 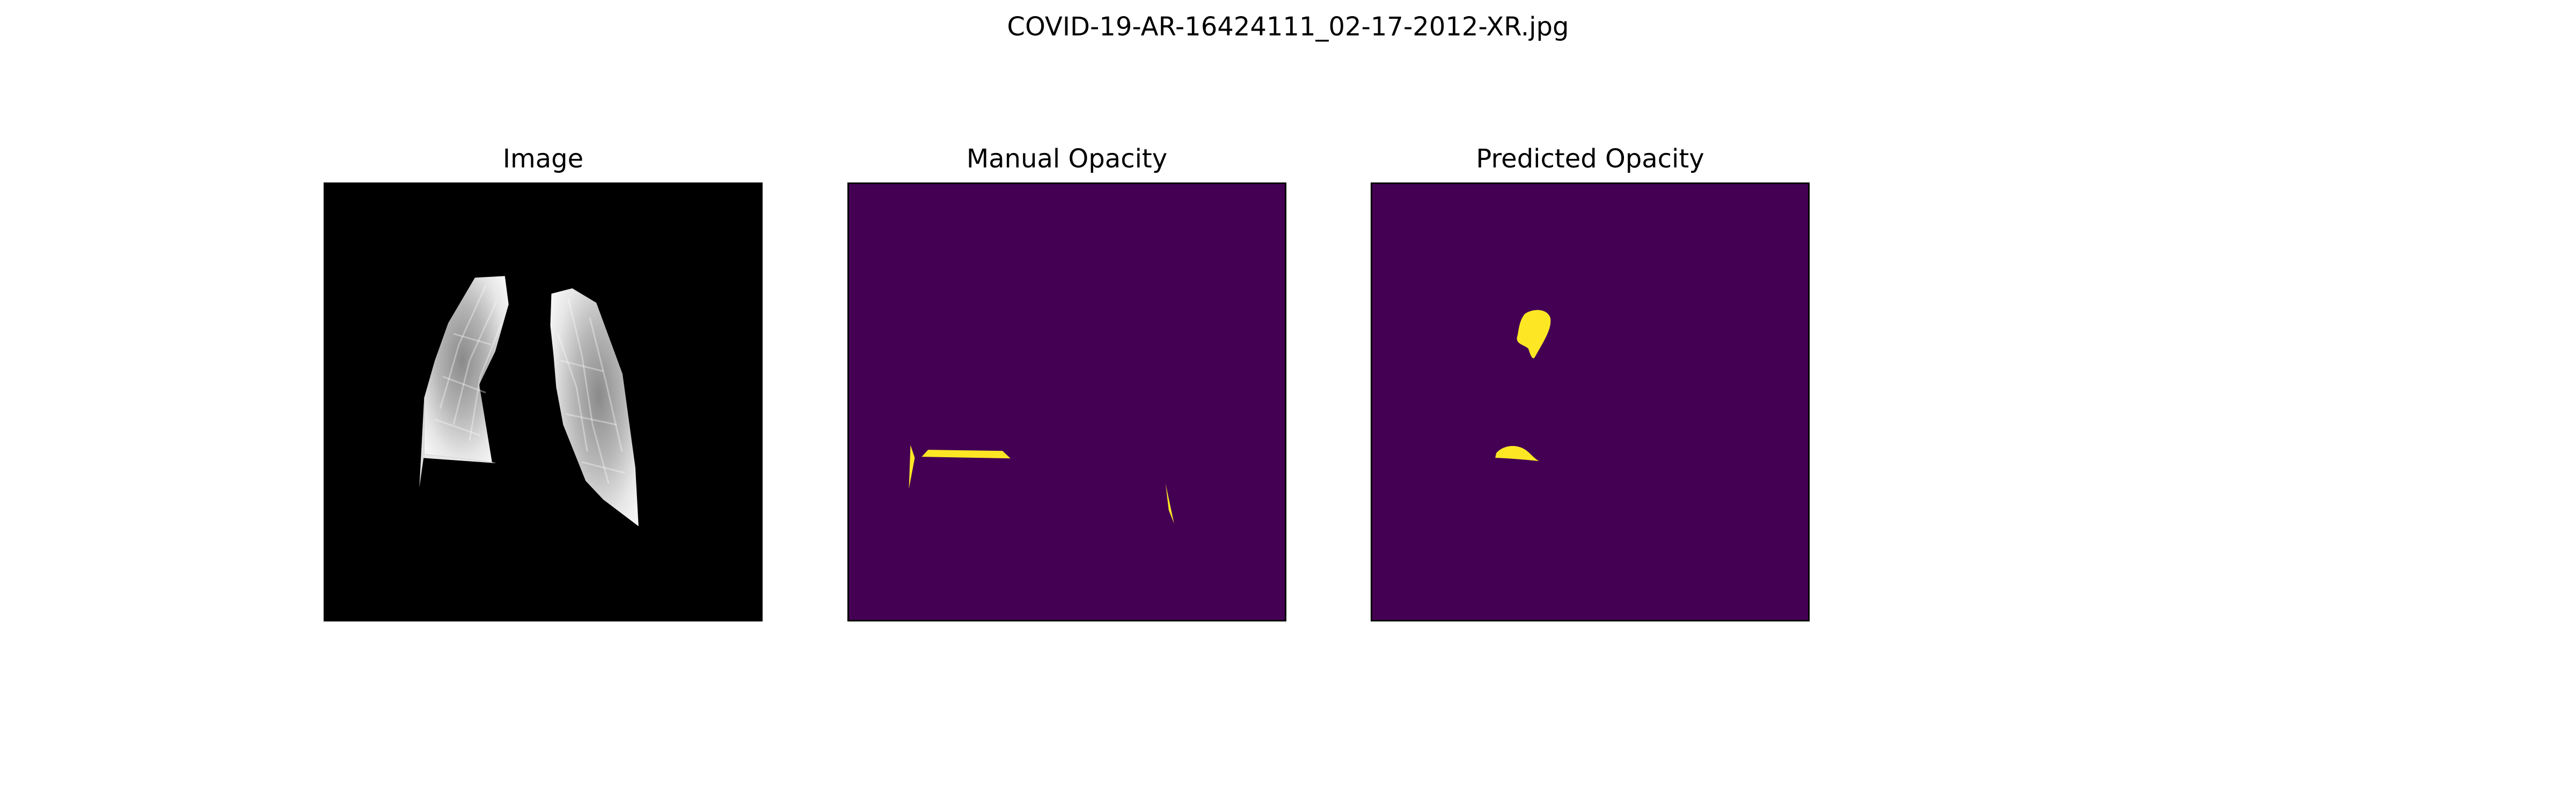 I want to click on right-lung-region, so click(x=594, y=407).